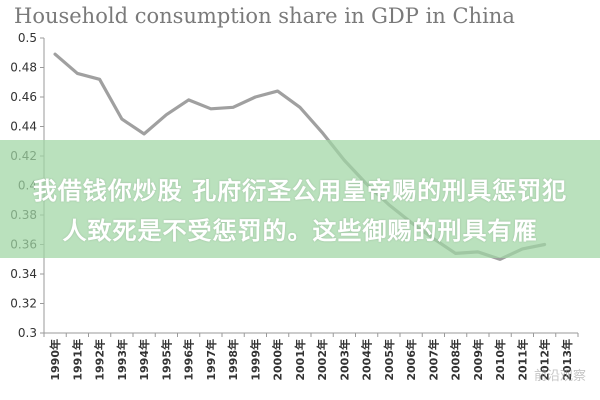 The width and height of the screenshot is (600, 400). I want to click on x-tick-label: 1992年, so click(100, 360).